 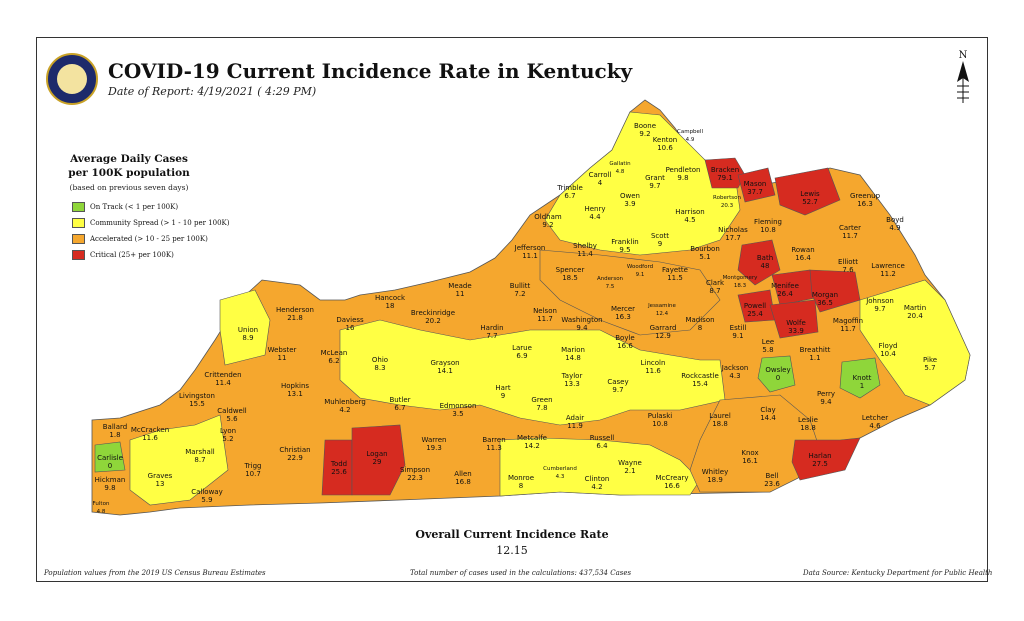 What do you see at coordinates (620, 172) in the screenshot?
I see `county-value-gallatin: 4.8` at bounding box center [620, 172].